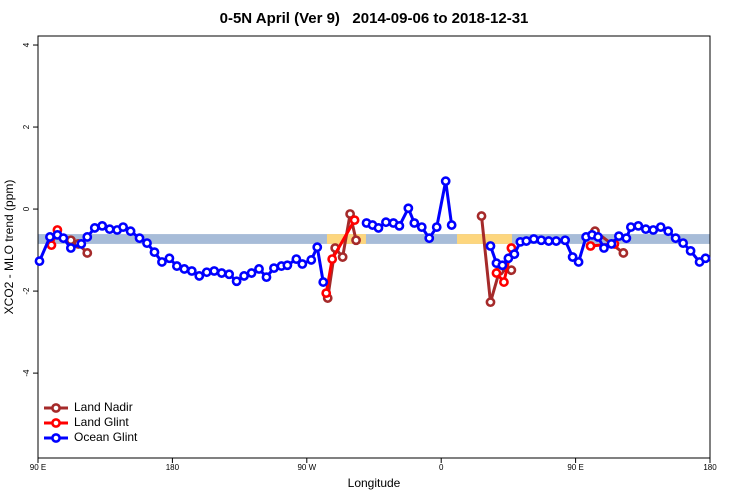 Image resolution: width=750 pixels, height=500 pixels. Describe the element at coordinates (9, 247) in the screenshot. I see `y-axis-label: XCO2 - MLO trend (ppm)` at that location.